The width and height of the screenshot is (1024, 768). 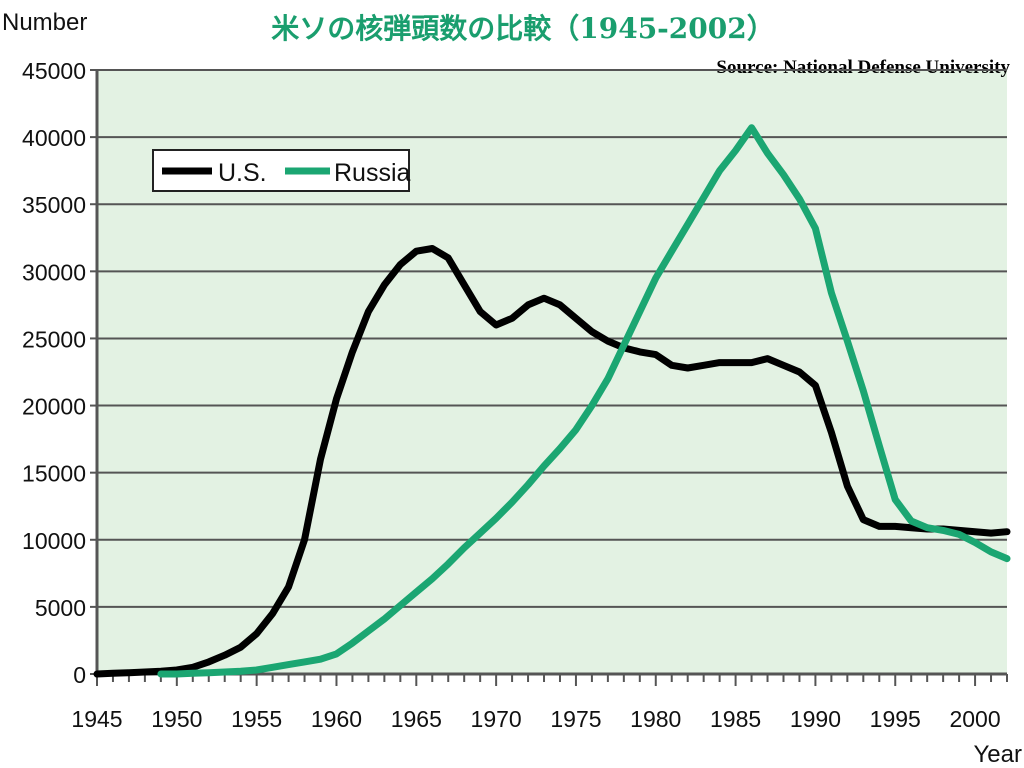 What do you see at coordinates (79, 675) in the screenshot?
I see `y-tick-label-0: 0` at bounding box center [79, 675].